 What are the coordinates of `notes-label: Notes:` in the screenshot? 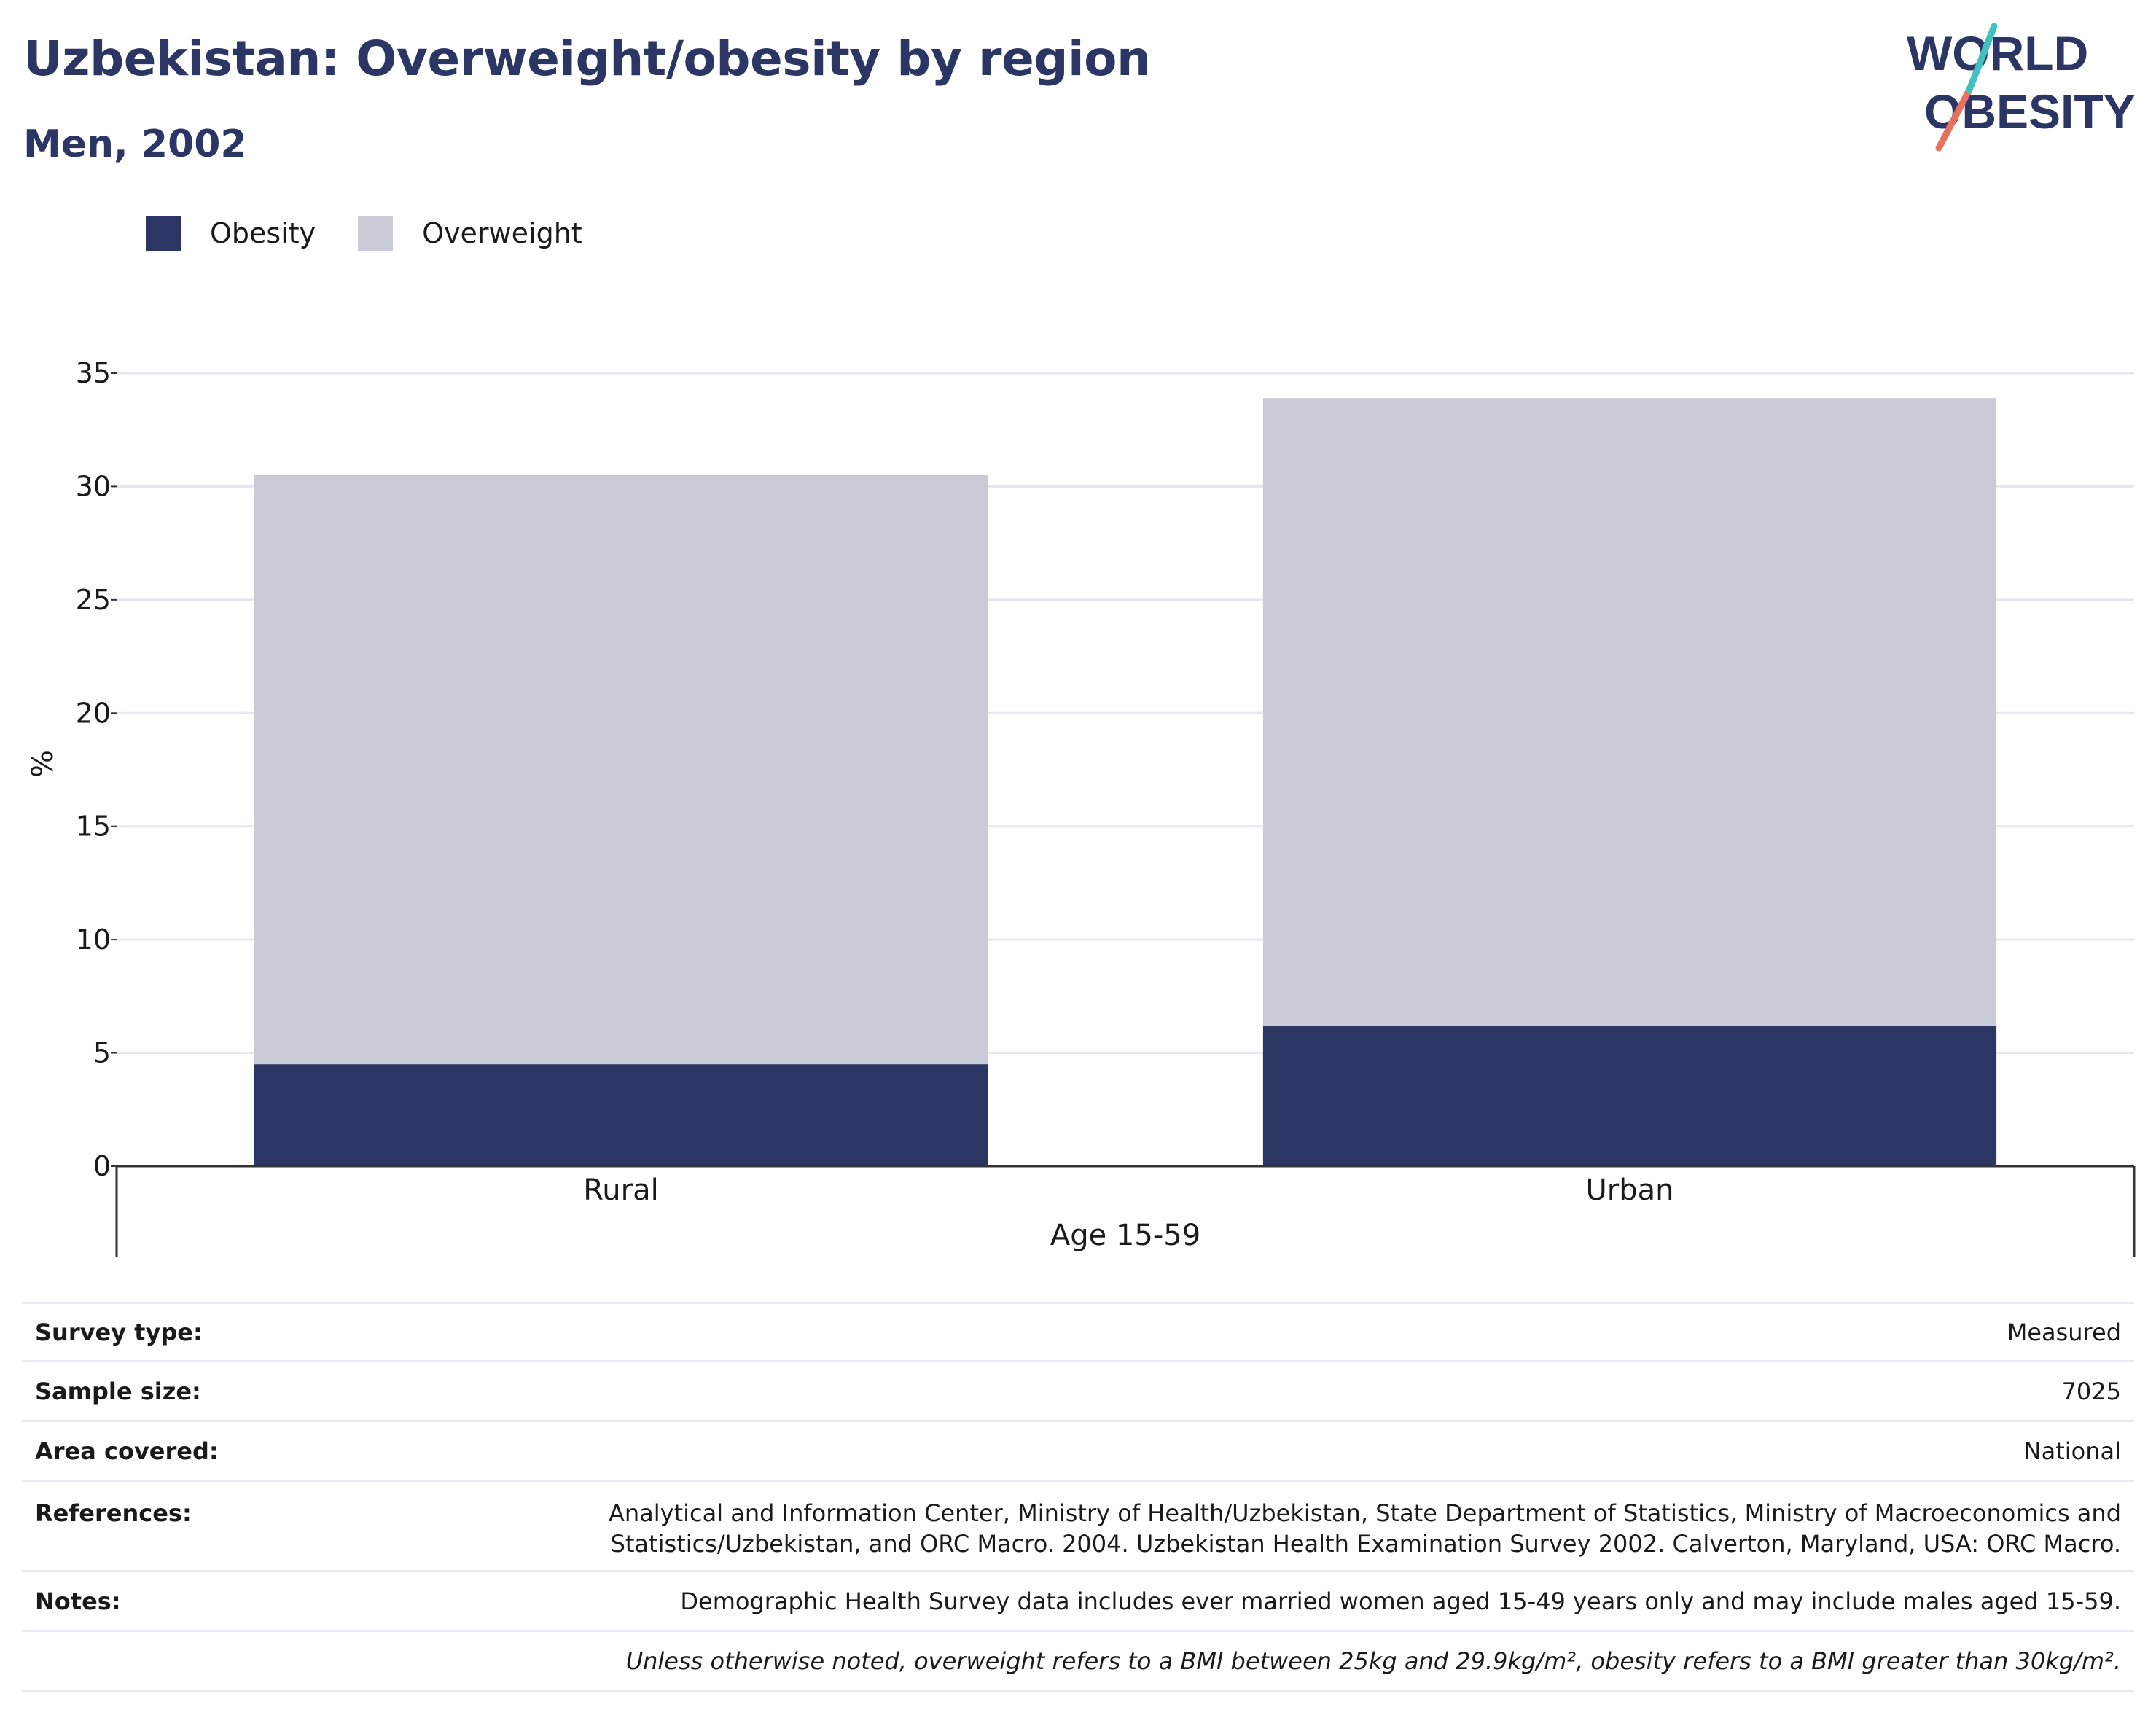 It's located at (181, 1600).